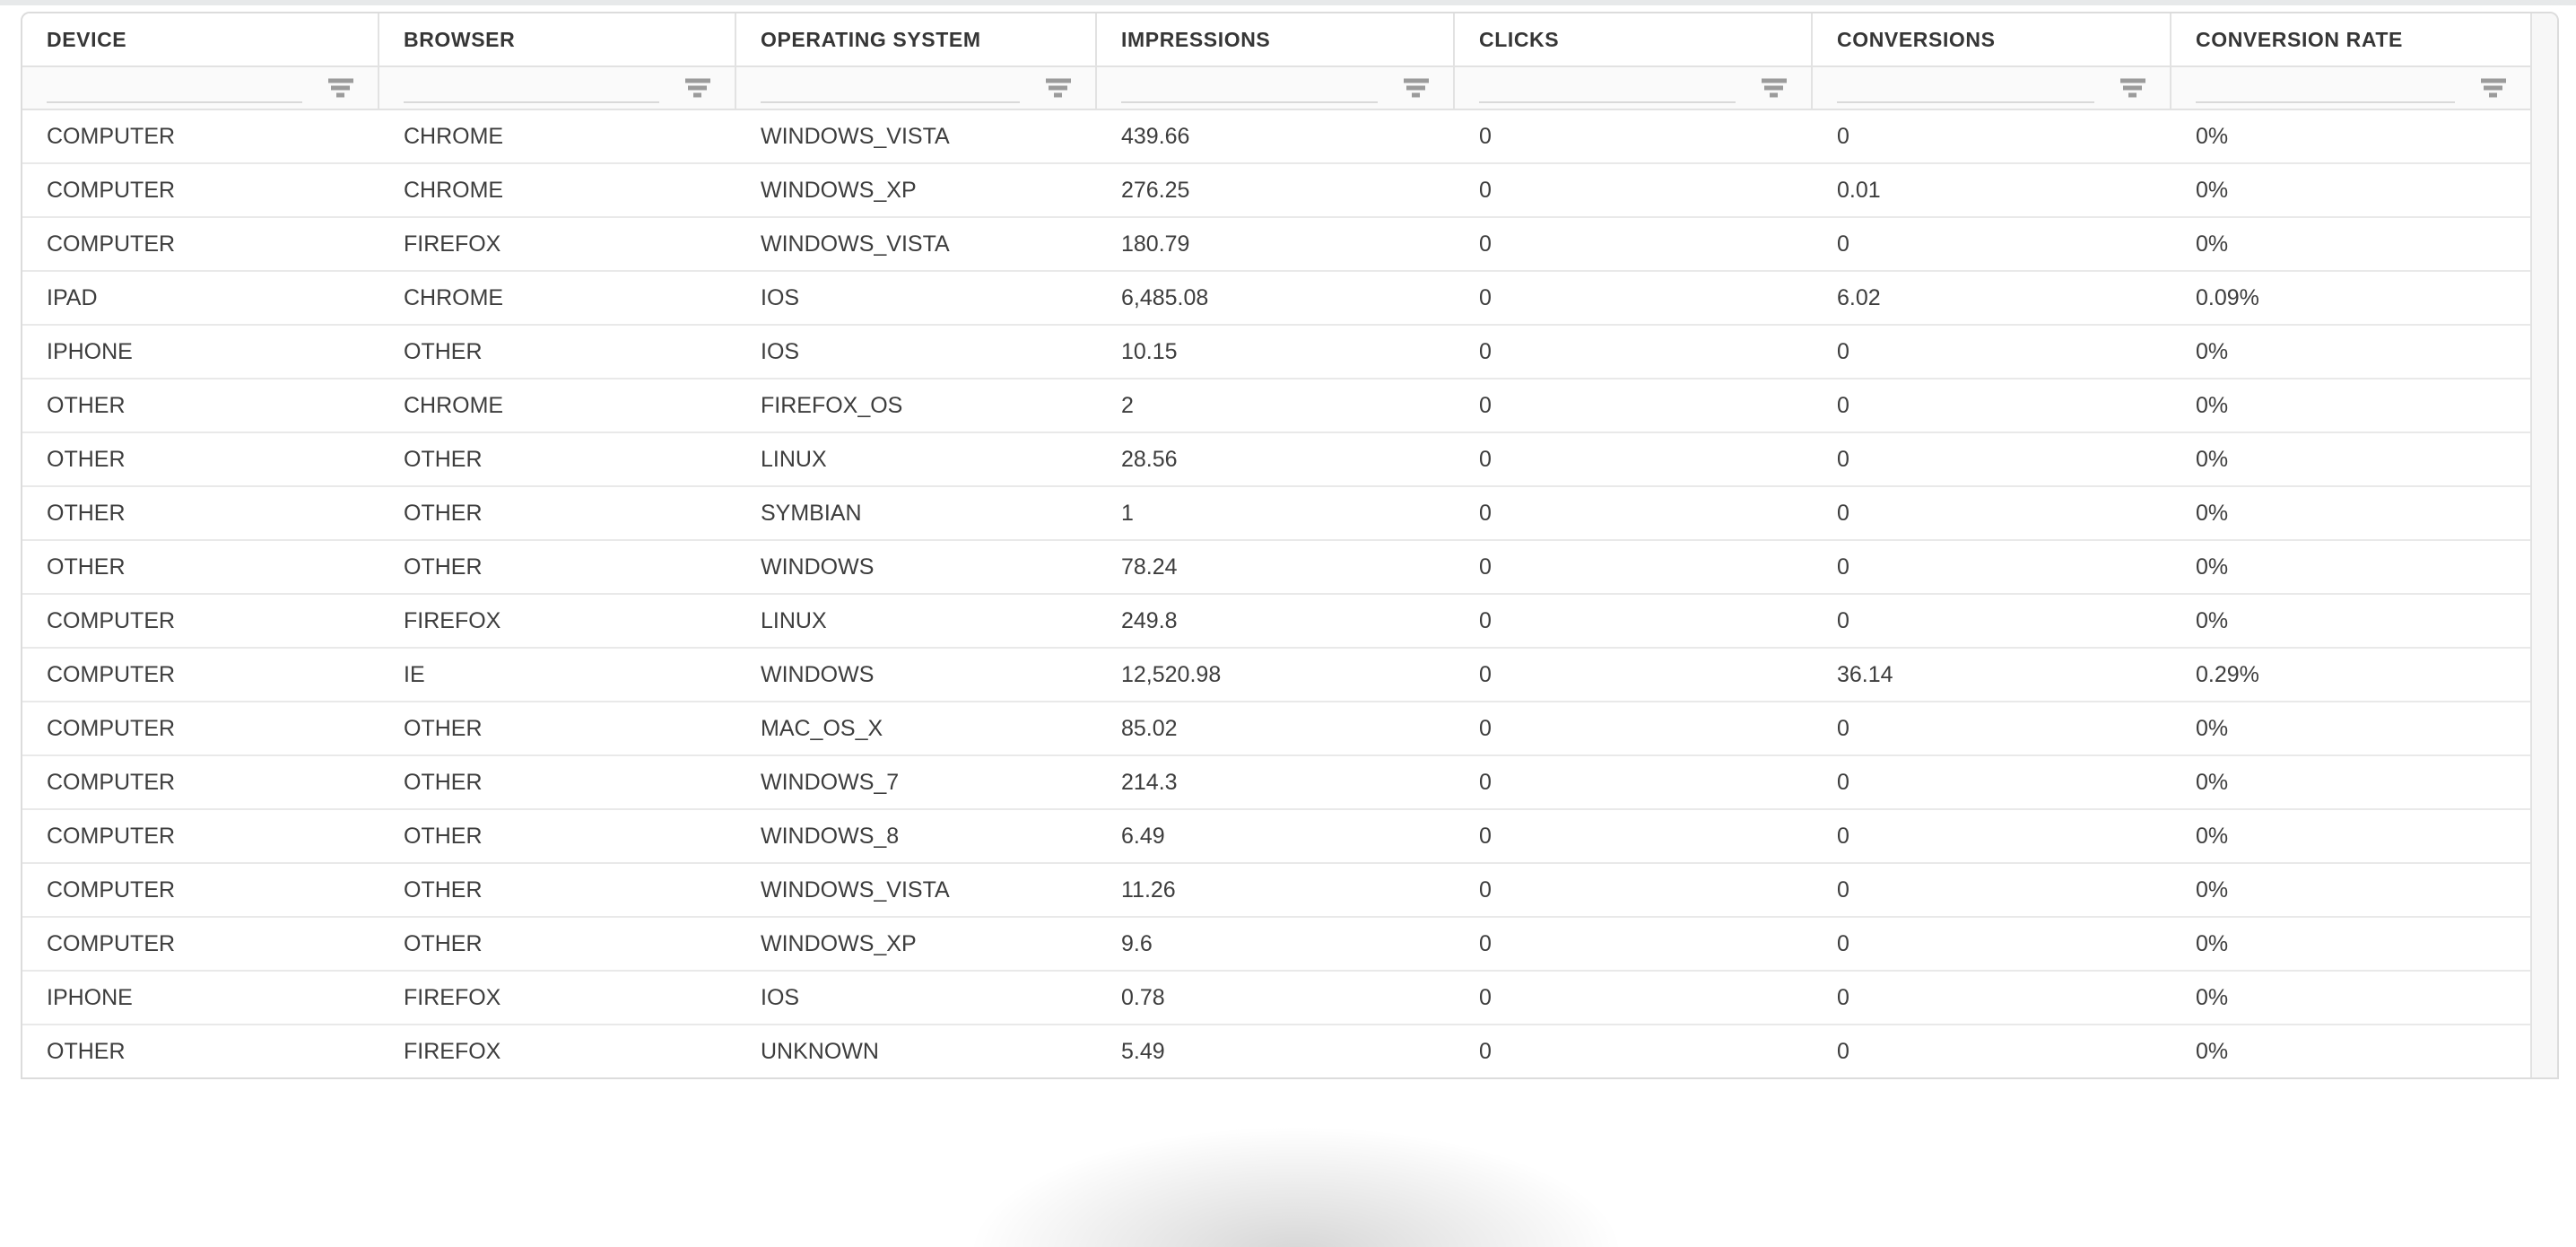  I want to click on filter-input-device, so click(174, 90).